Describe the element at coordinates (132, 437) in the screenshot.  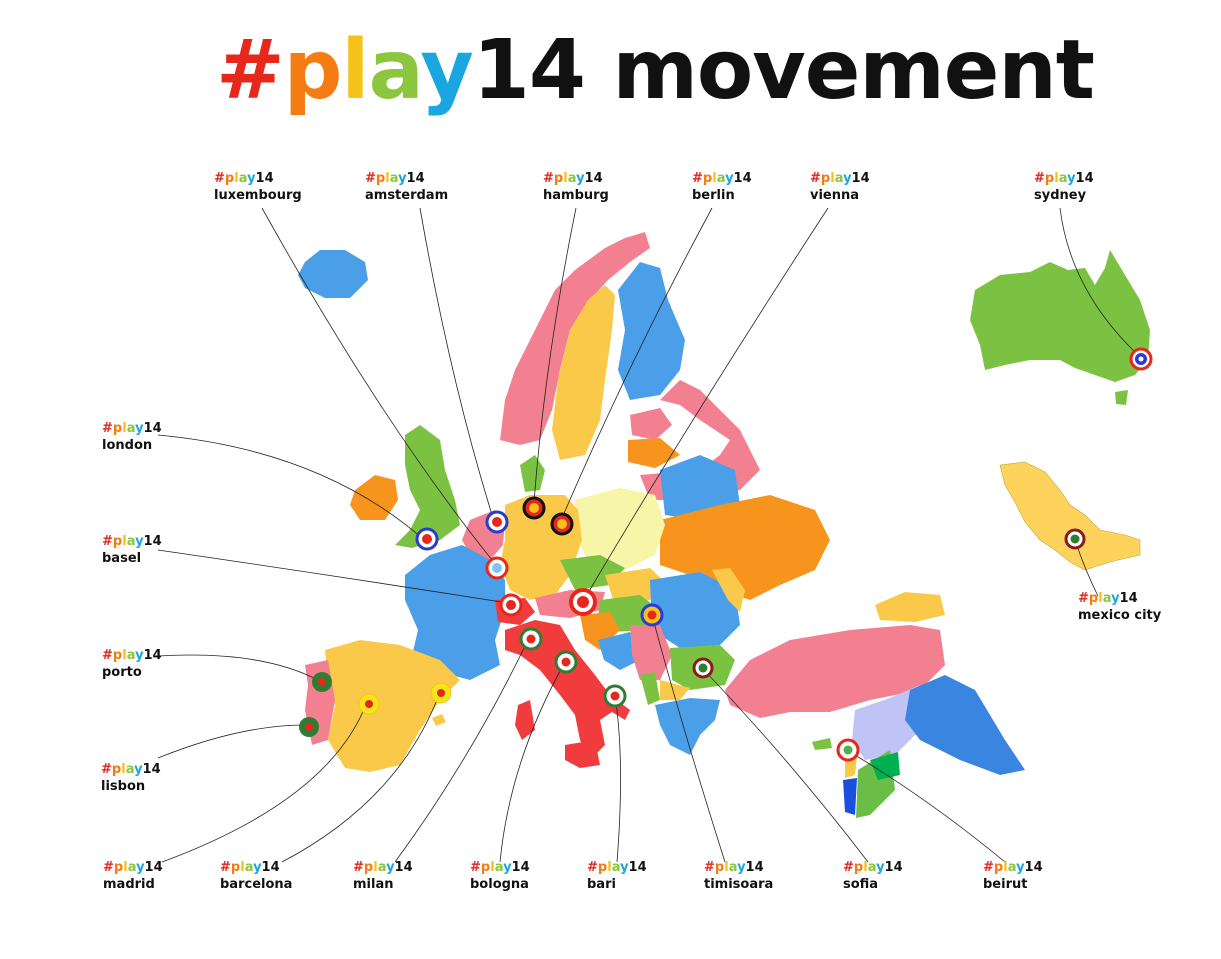
I see `label-london: #play14 london` at that location.